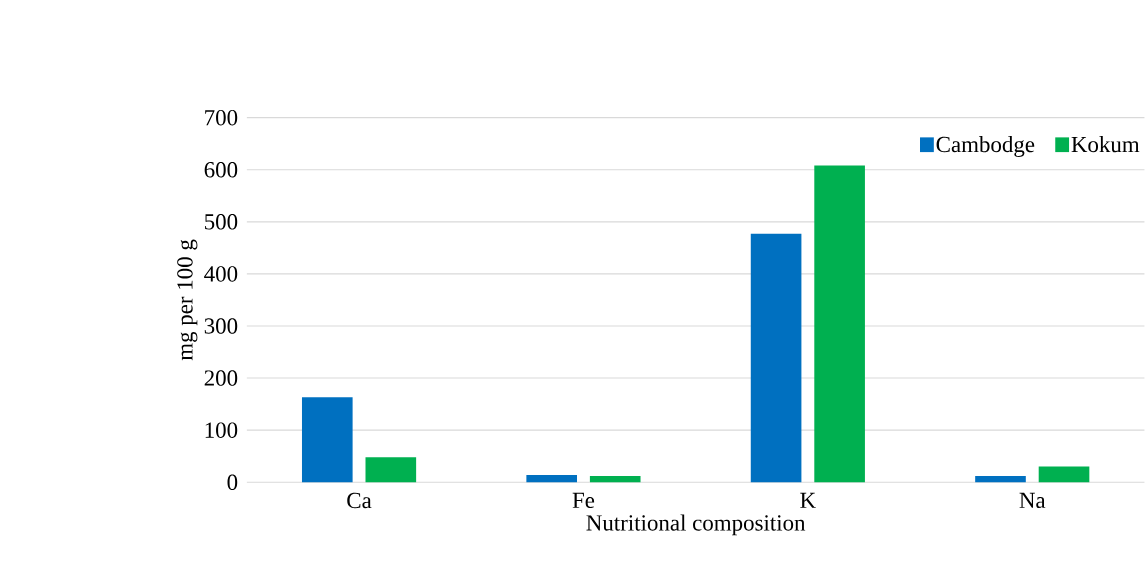 This screenshot has width=1145, height=583. I want to click on y-tick-label: 400, so click(221, 274).